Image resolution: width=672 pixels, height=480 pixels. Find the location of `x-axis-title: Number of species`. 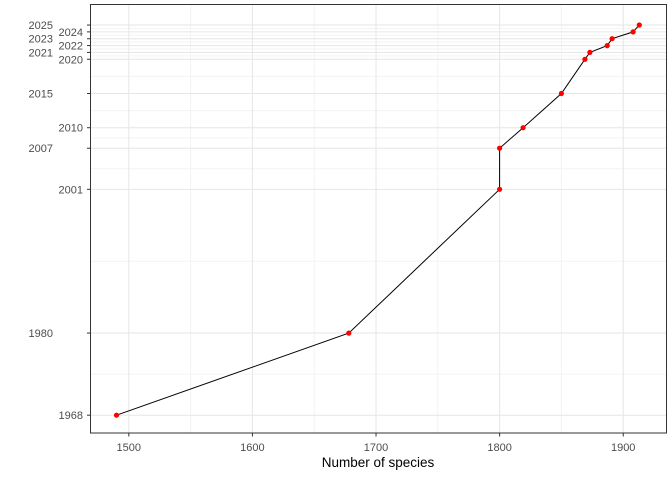

x-axis-title: Number of species is located at coordinates (378, 462).